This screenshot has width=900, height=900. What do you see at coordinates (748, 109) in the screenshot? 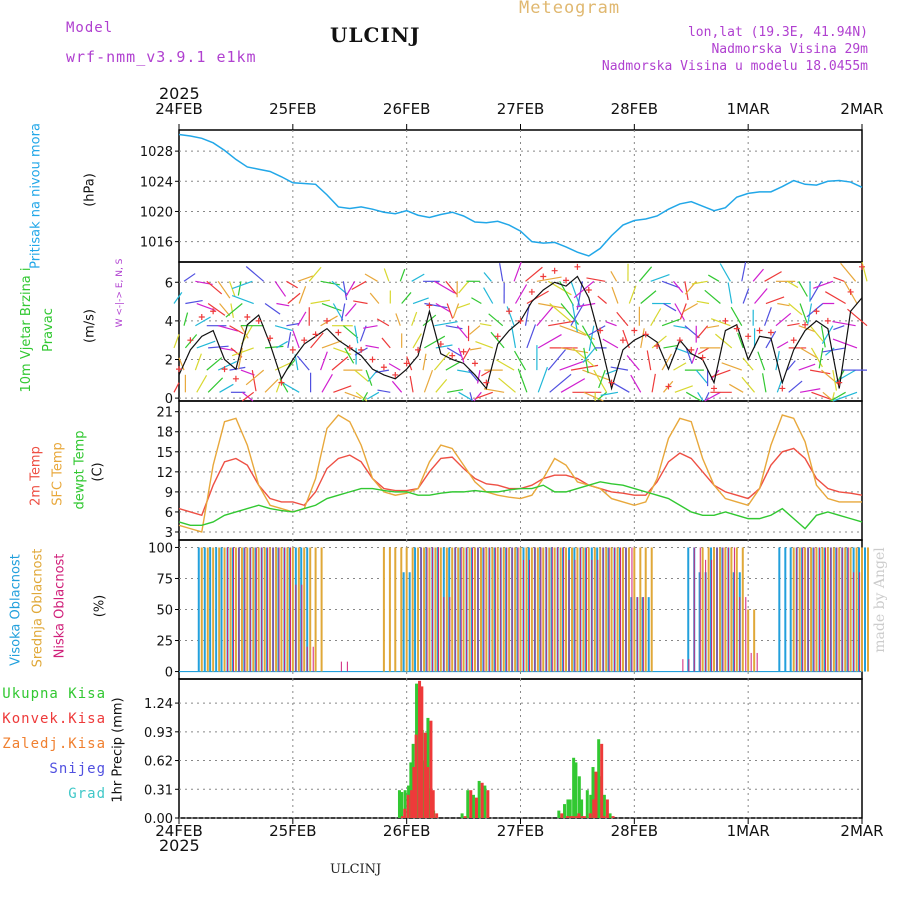
I see `time-label-top: 1MAR` at bounding box center [748, 109].